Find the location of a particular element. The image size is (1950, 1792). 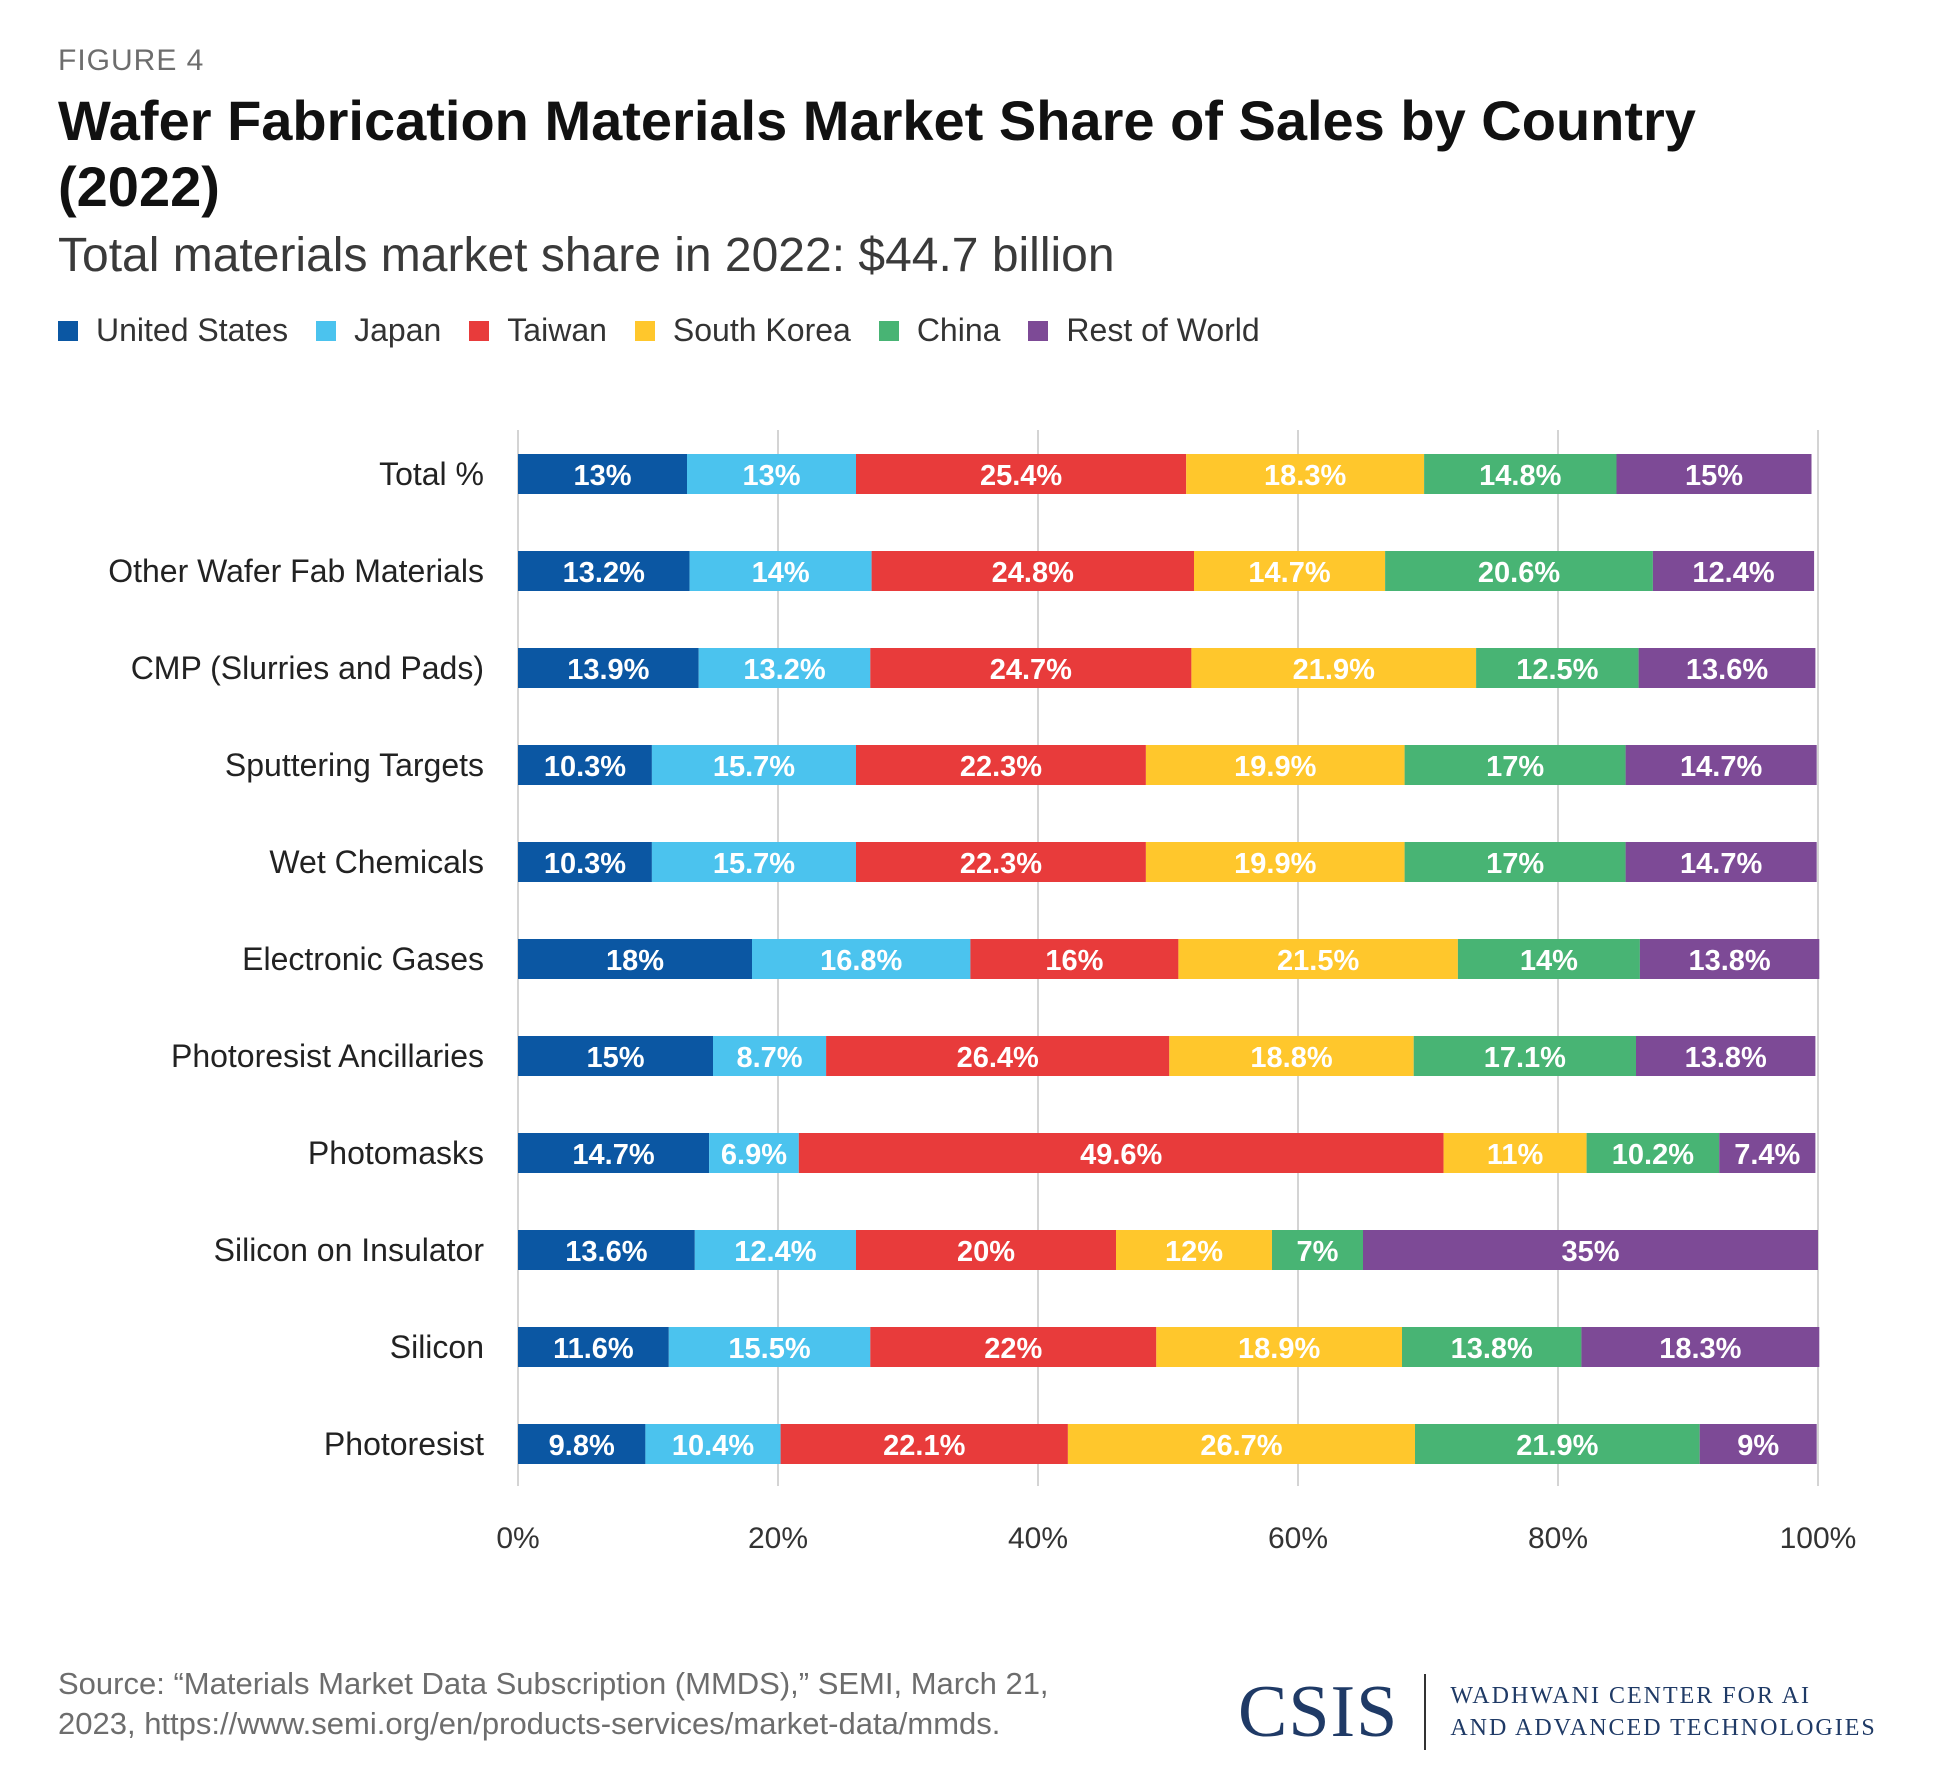

data-label: 13.9% is located at coordinates (608, 670).